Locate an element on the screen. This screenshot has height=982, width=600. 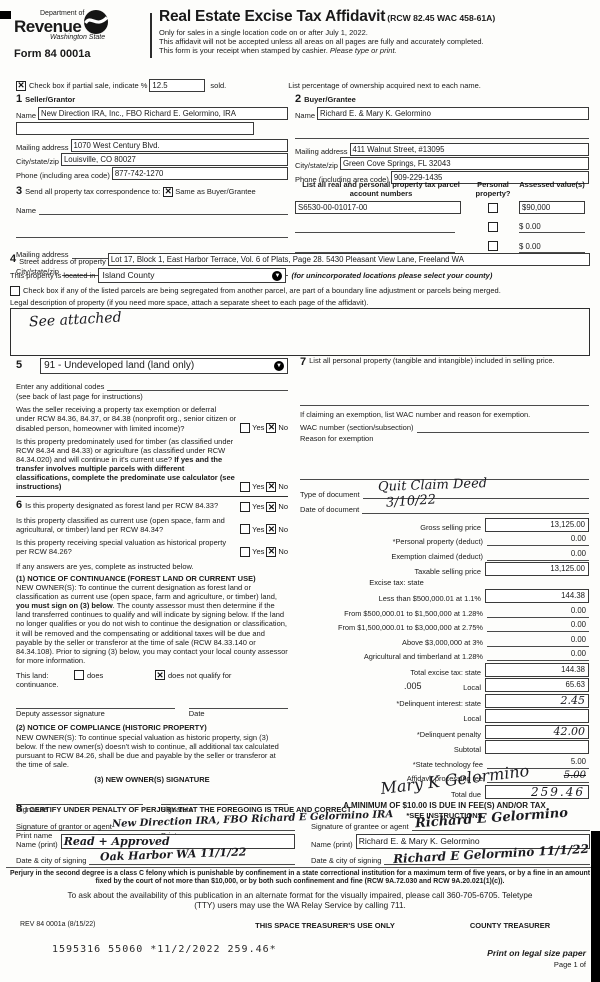
tax-label: Above $3,000,000 at 3% is located at coordinates (442, 642).